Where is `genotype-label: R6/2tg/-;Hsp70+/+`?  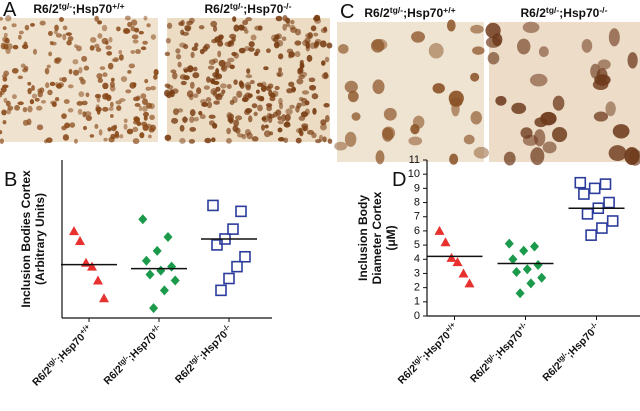 genotype-label: R6/2tg/-;Hsp70+/+ is located at coordinates (427, 353).